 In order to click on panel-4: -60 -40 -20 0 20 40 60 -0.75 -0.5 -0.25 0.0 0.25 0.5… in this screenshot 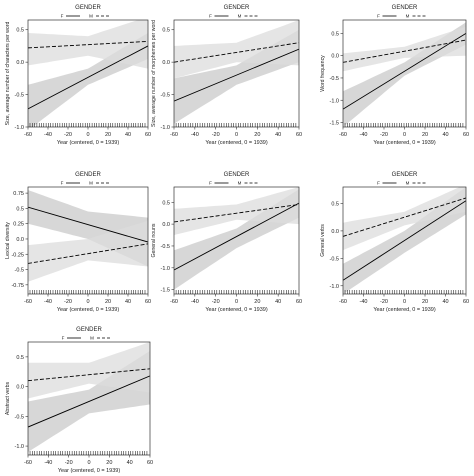, I will do `click(78, 242)`.